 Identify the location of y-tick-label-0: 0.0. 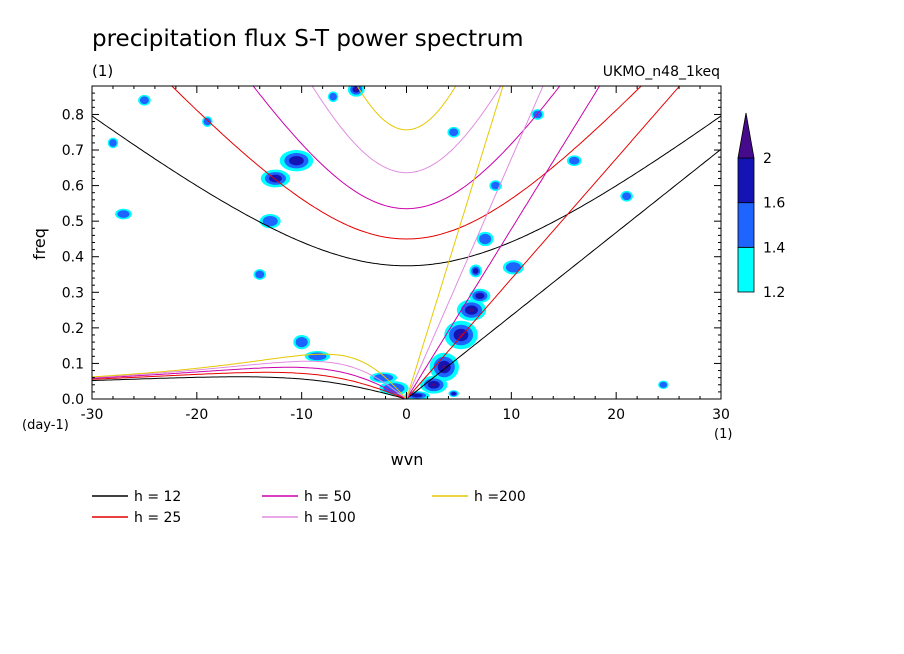
(73, 400).